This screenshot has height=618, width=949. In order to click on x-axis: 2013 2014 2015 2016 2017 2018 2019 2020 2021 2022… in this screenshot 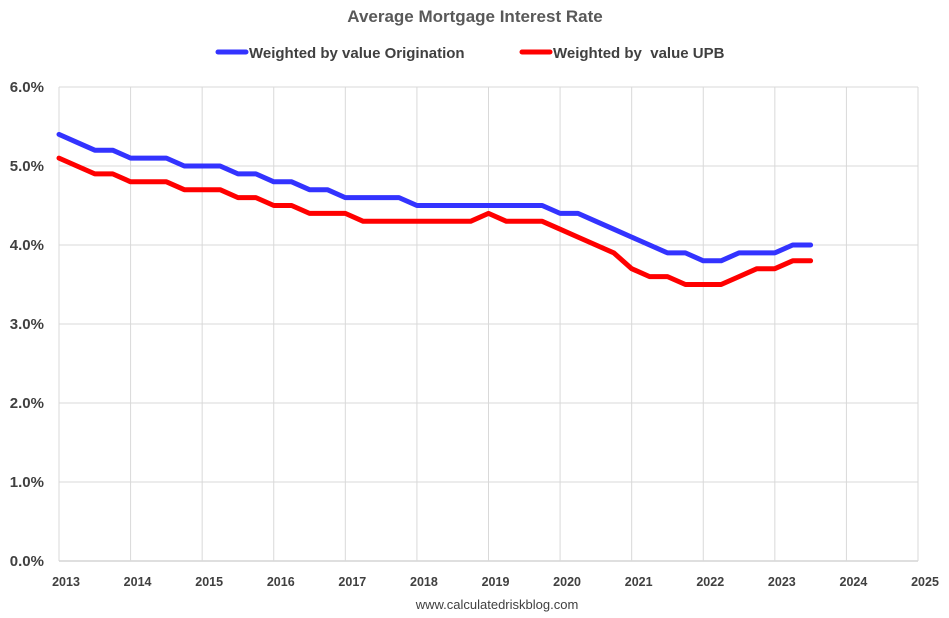, I will do `click(495, 582)`.